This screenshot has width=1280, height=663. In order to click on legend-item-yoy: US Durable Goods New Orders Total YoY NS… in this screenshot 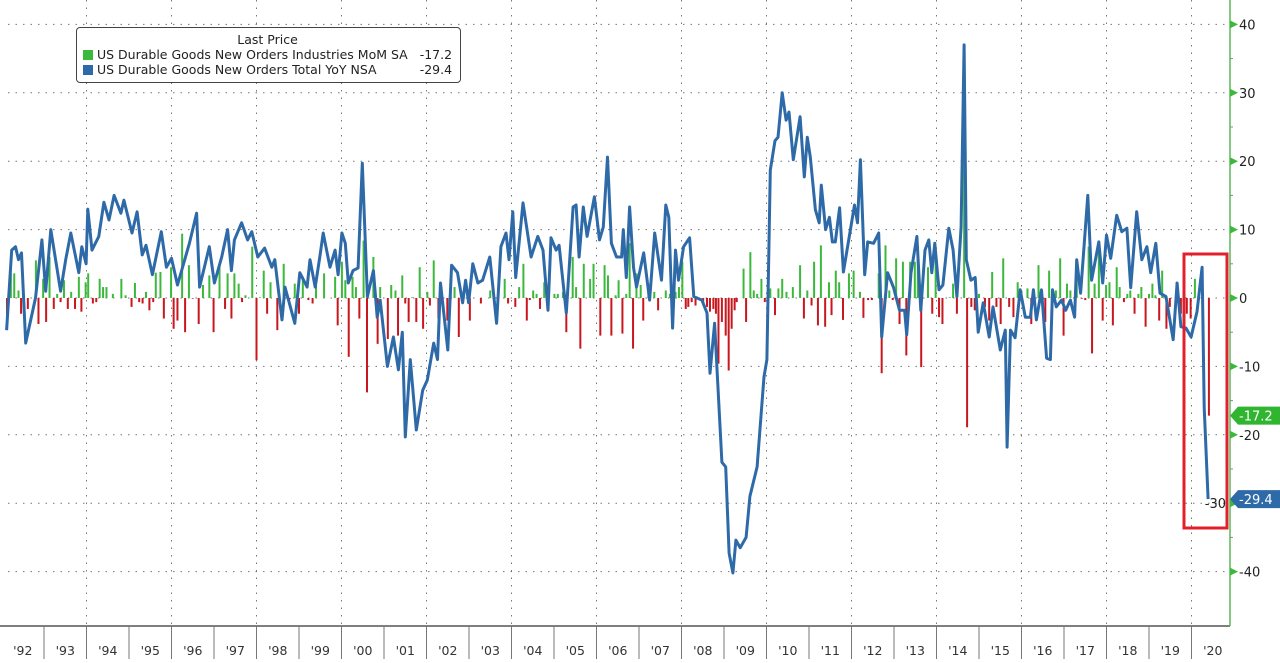, I will do `click(267, 69)`.